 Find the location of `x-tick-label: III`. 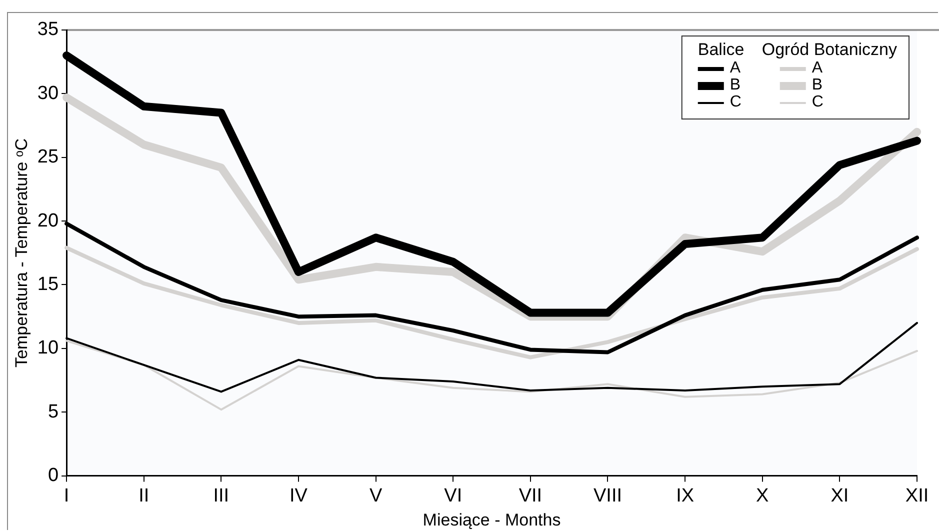

x-tick-label: III is located at coordinates (221, 495).